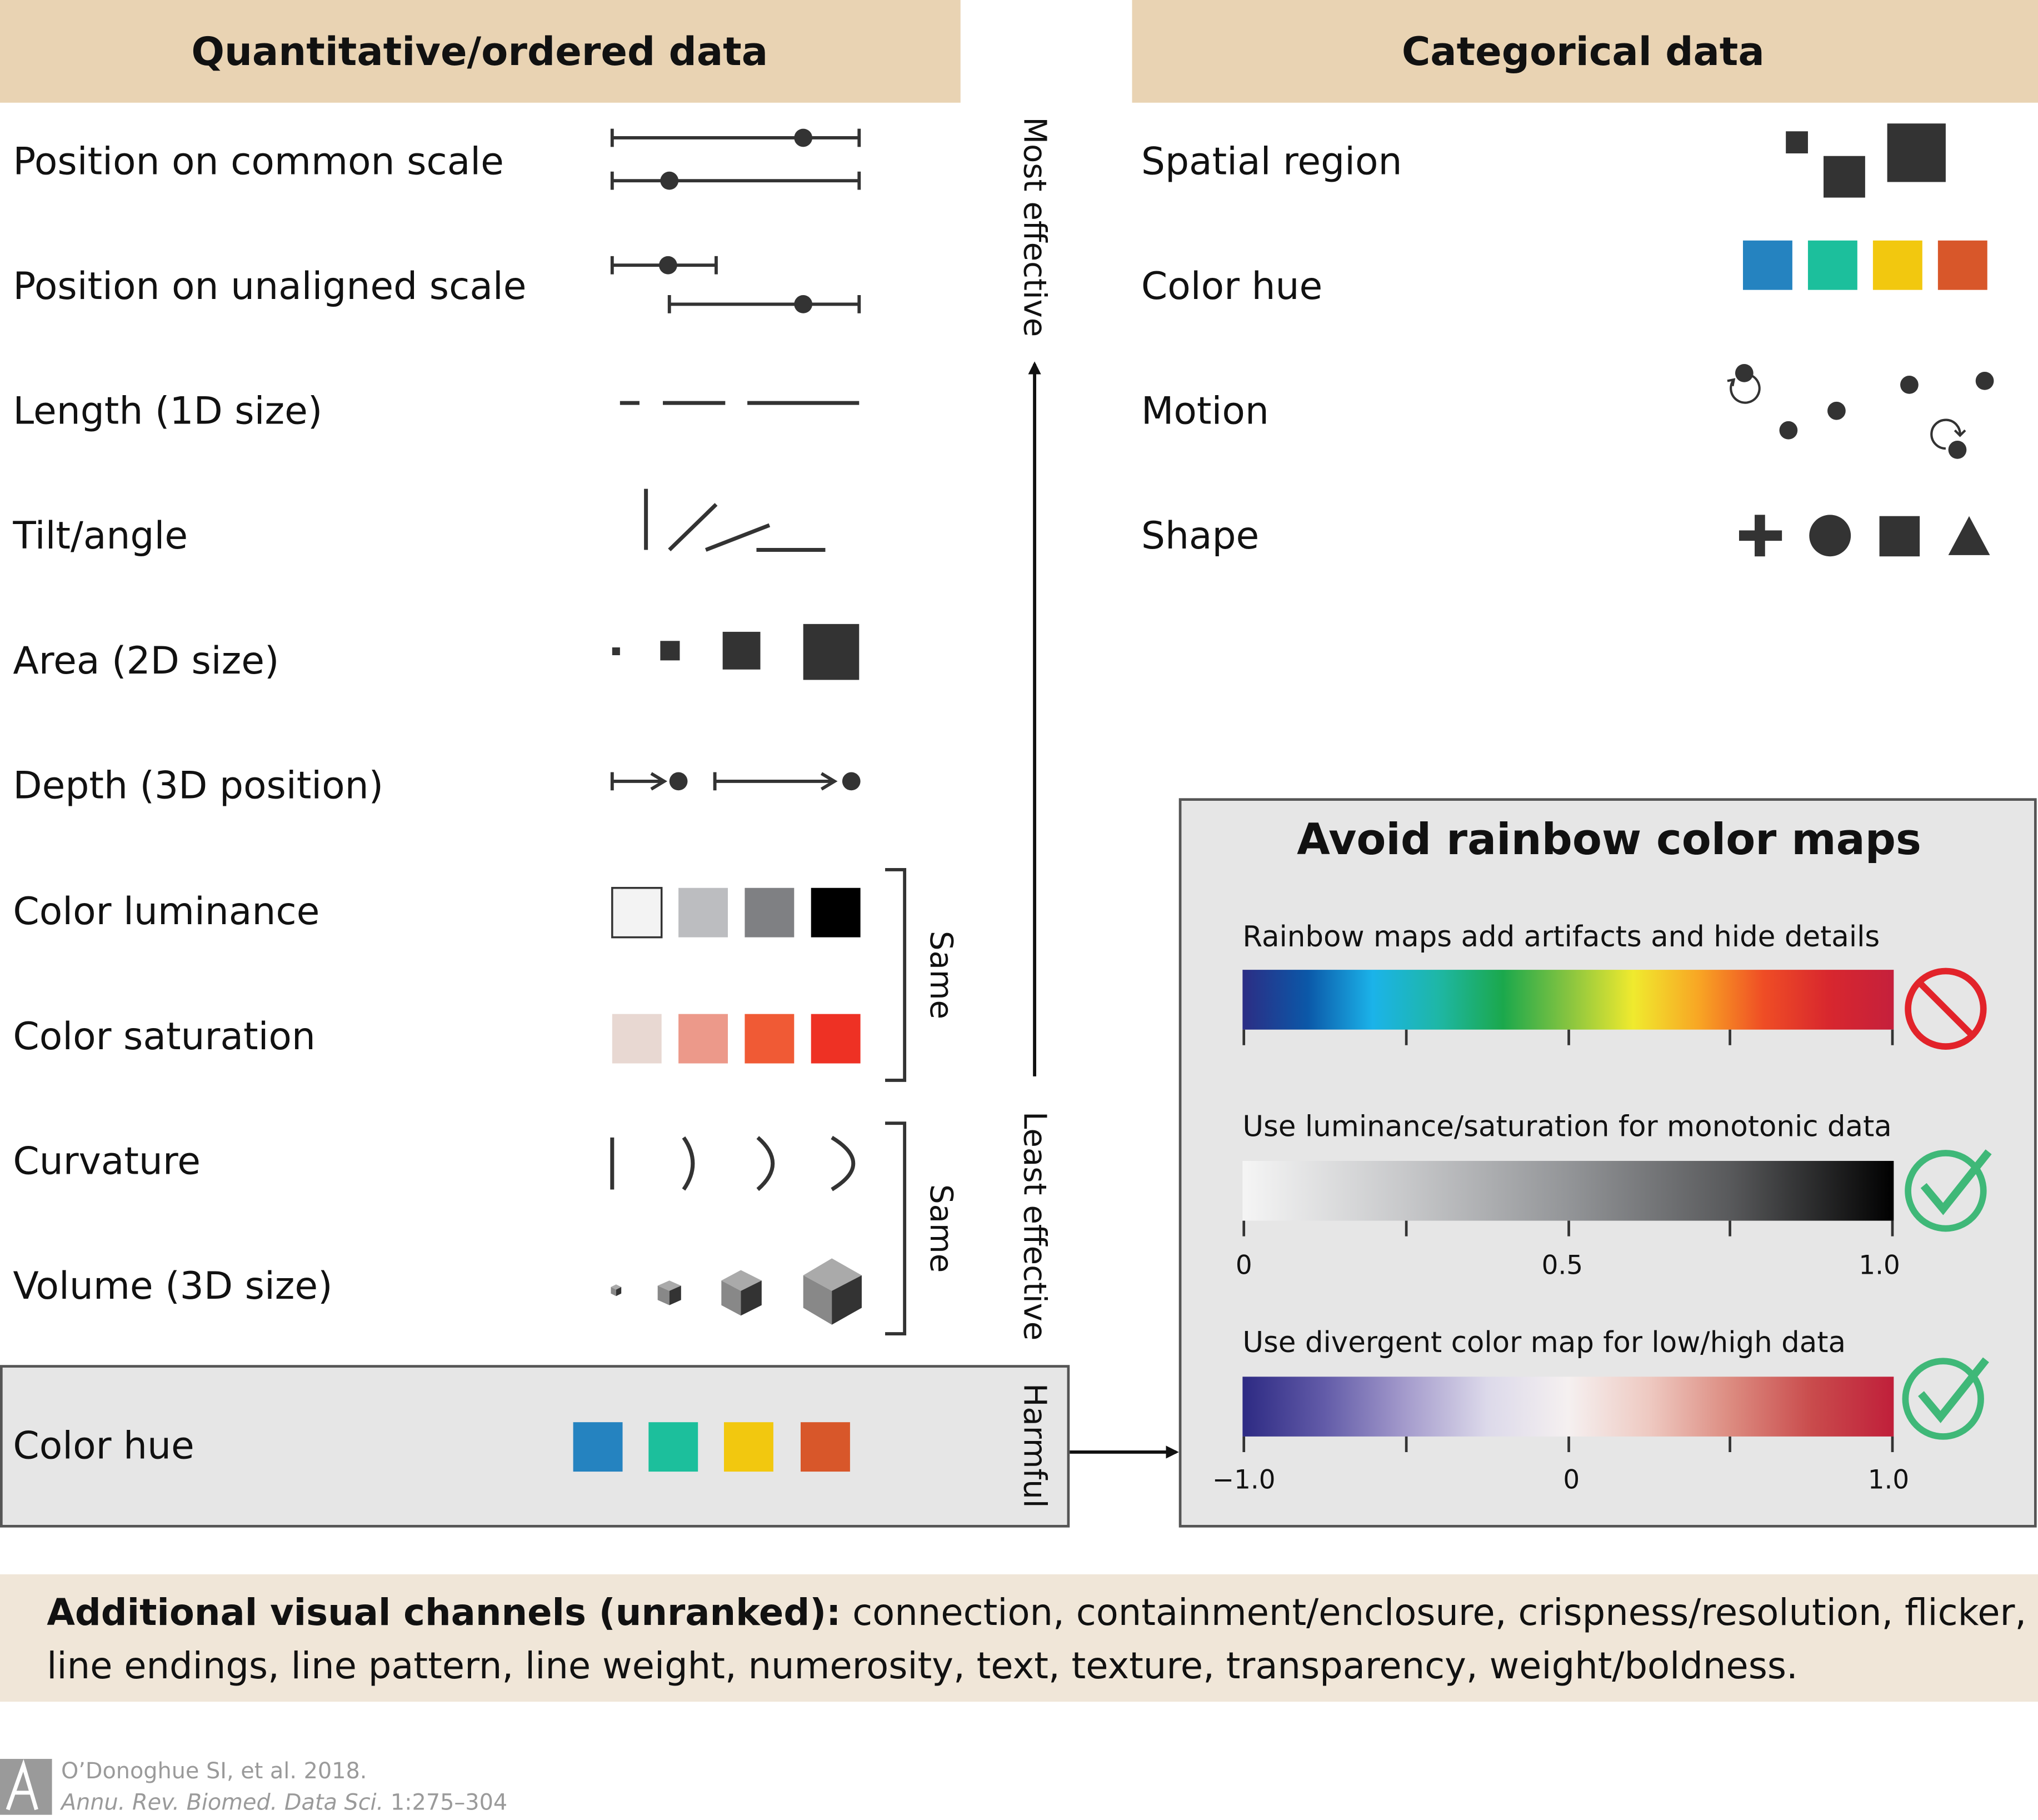  Describe the element at coordinates (221, 1802) in the screenshot. I see `citation-journal: Annu. Rev. Biomed. Data Sci.` at that location.